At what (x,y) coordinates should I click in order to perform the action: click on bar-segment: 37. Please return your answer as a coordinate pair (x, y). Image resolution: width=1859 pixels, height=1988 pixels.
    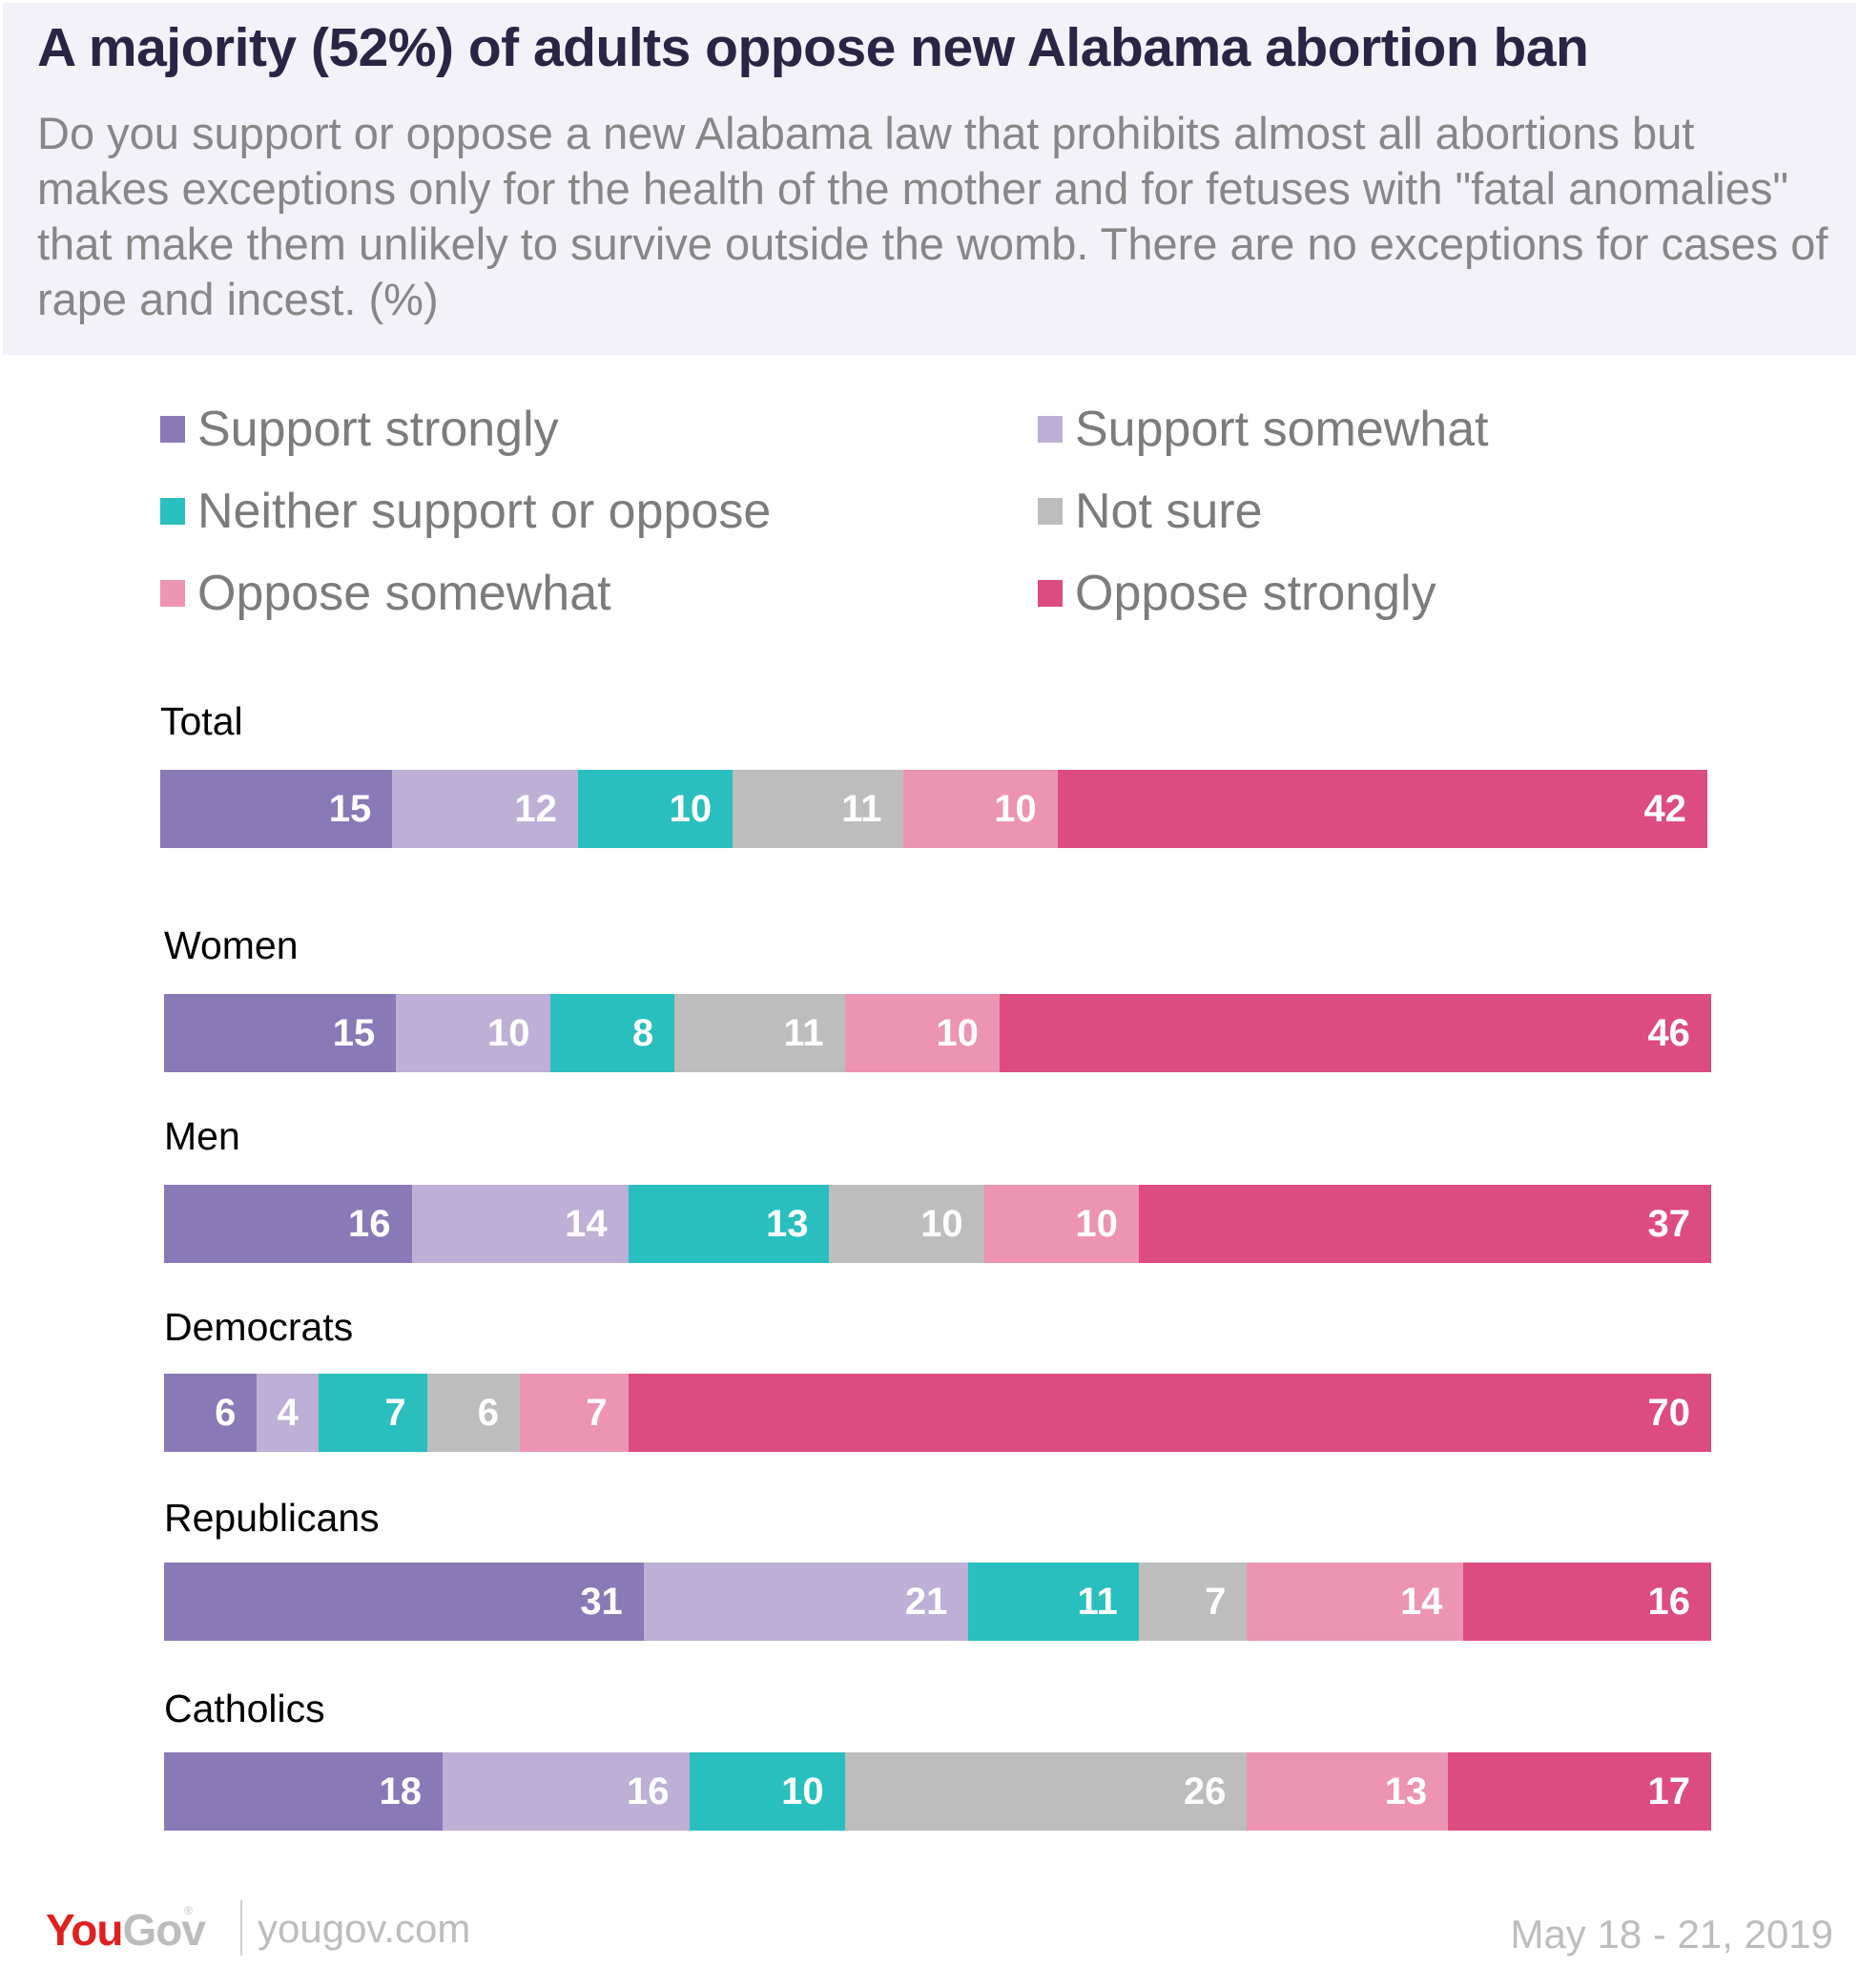
    Looking at the image, I should click on (1424, 1224).